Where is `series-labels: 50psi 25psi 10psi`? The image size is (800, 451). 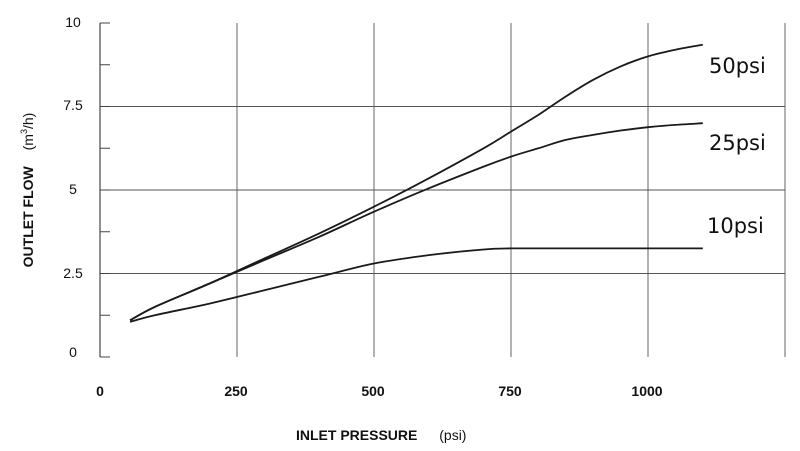 series-labels: 50psi 25psi 10psi is located at coordinates (736, 146).